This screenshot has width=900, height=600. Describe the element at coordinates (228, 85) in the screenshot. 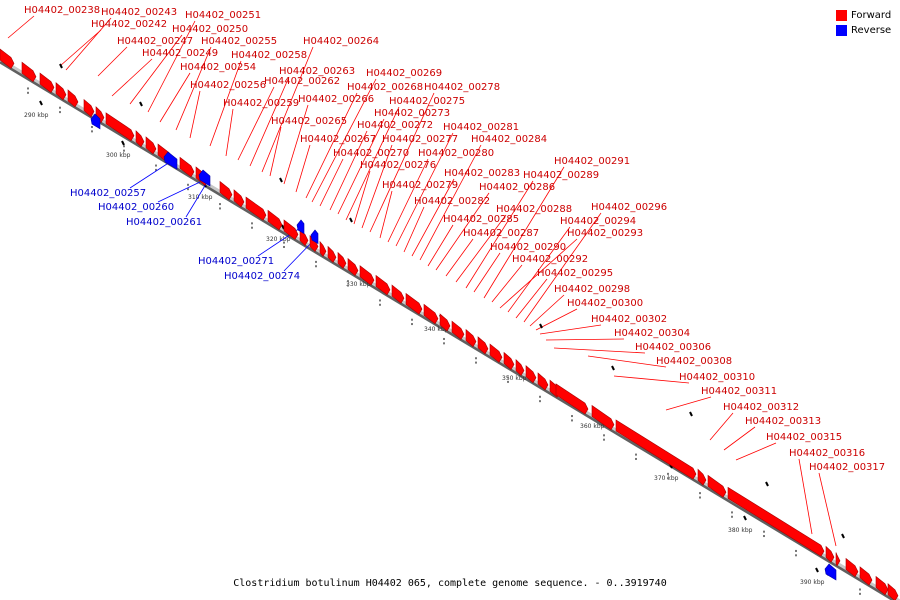

I see `forward-gene-label: H04402_00256` at that location.